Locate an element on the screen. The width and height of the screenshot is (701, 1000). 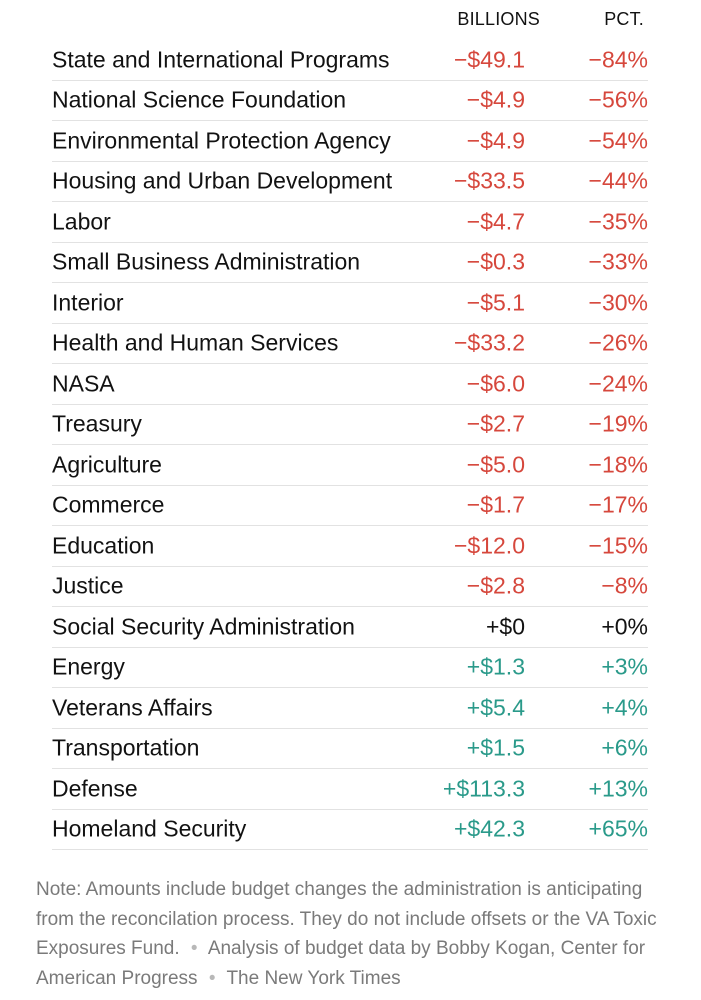
pct-value: +13% is located at coordinates (618, 788).